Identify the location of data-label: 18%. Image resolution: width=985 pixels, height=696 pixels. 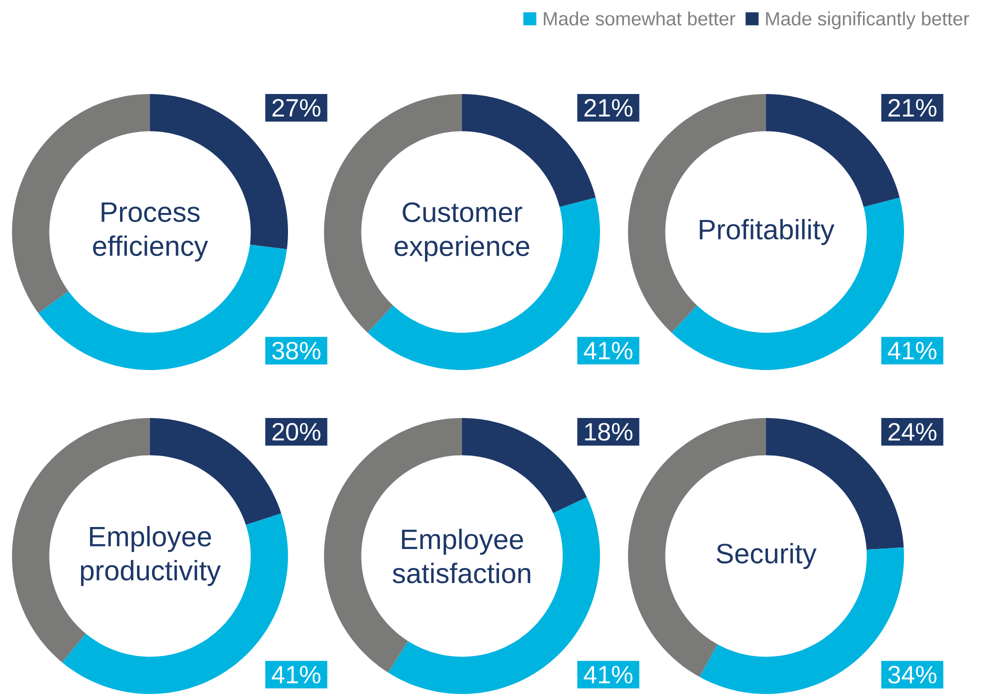
(608, 431).